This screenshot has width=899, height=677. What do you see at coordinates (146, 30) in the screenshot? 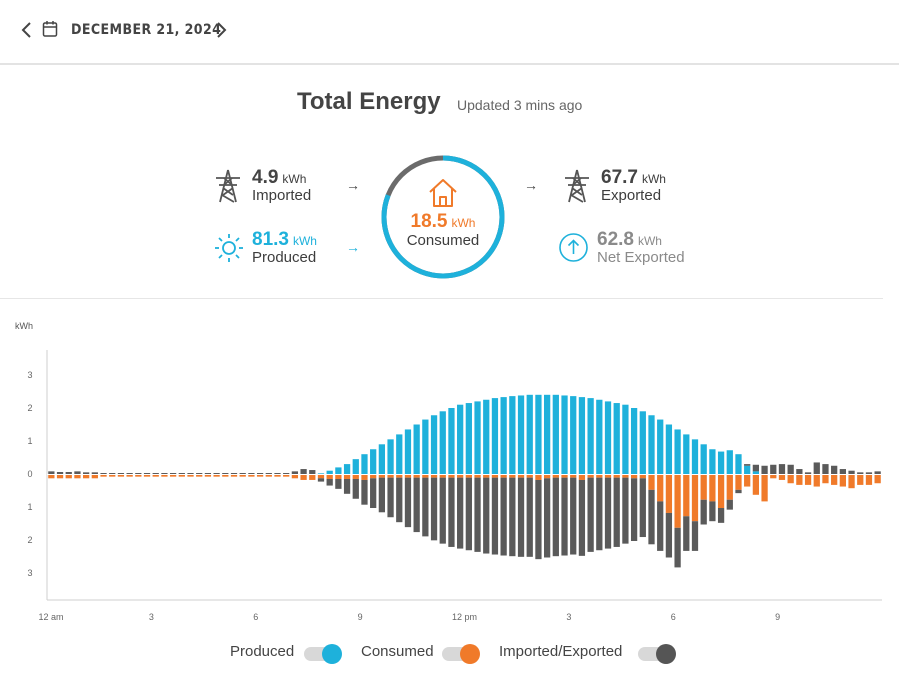
I see `selected-date: DECEMBER 21, 2024` at bounding box center [146, 30].